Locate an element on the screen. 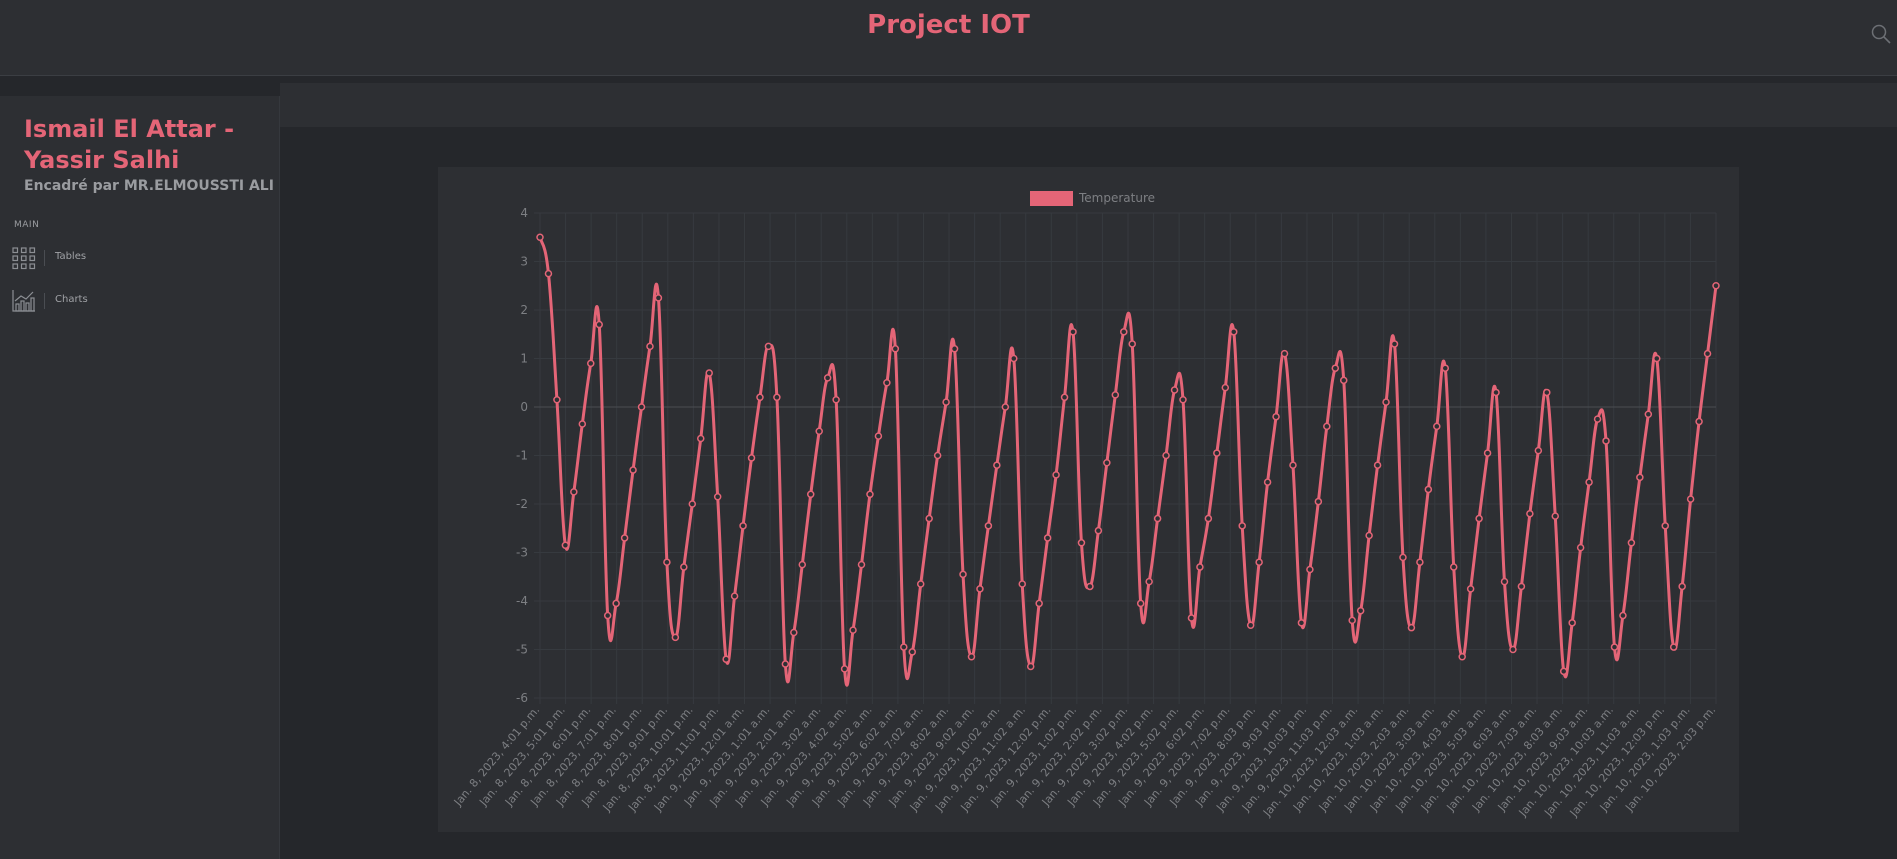  legend-swatch is located at coordinates (1051, 198).